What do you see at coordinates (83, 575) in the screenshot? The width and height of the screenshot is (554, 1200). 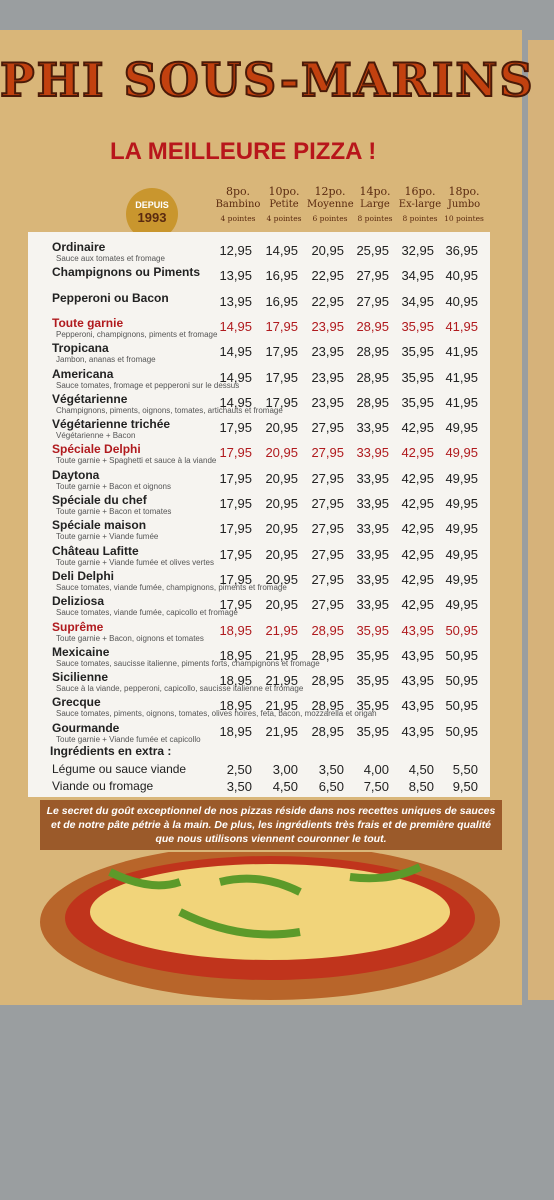 I see `item-name: Deli Delphi` at bounding box center [83, 575].